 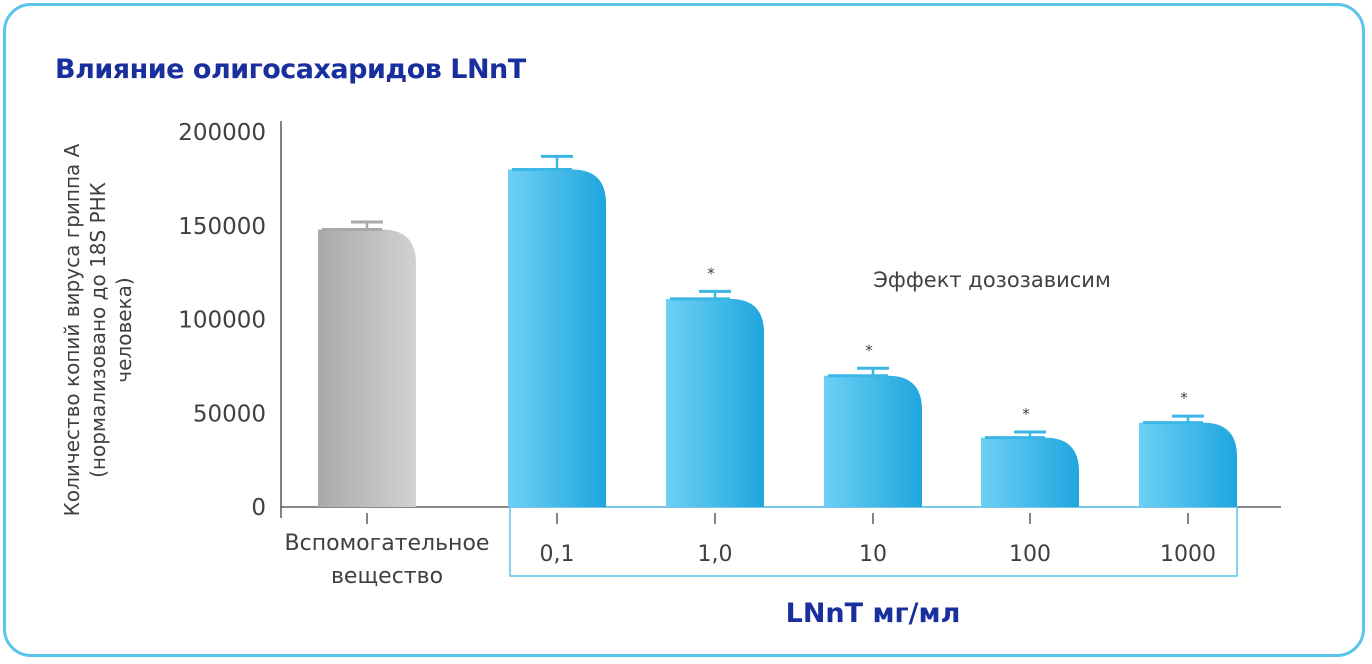 I want to click on y-axis-label-line: (нормализовано до 18S РНК, so click(x=98, y=330).